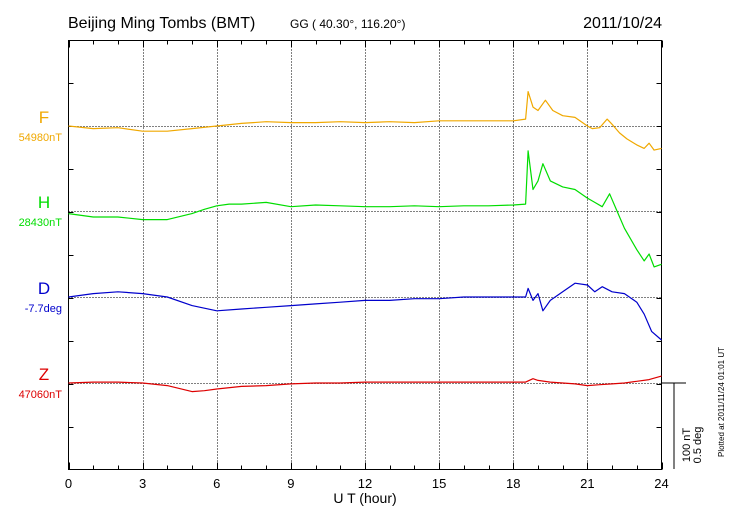  I want to click on scale-bar: 100 nT 0.5 deg, so click(683, 425).